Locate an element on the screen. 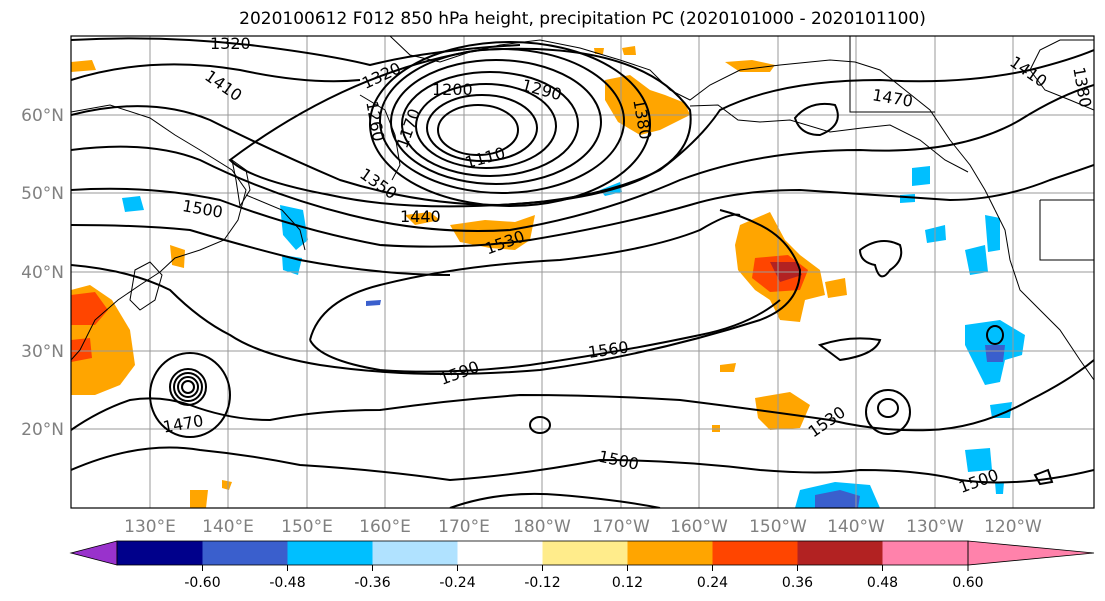 Image resolution: width=1105 pixels, height=601 pixels. colorbar-tick-label: 0.48 is located at coordinates (882, 583).